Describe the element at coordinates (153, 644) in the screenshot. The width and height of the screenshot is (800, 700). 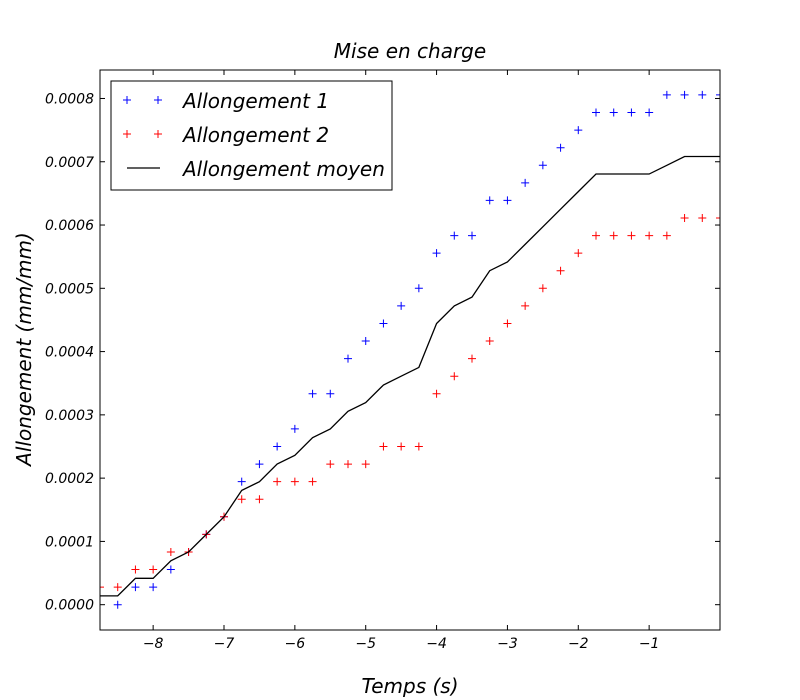
I see `x-tick-label: −8` at that location.